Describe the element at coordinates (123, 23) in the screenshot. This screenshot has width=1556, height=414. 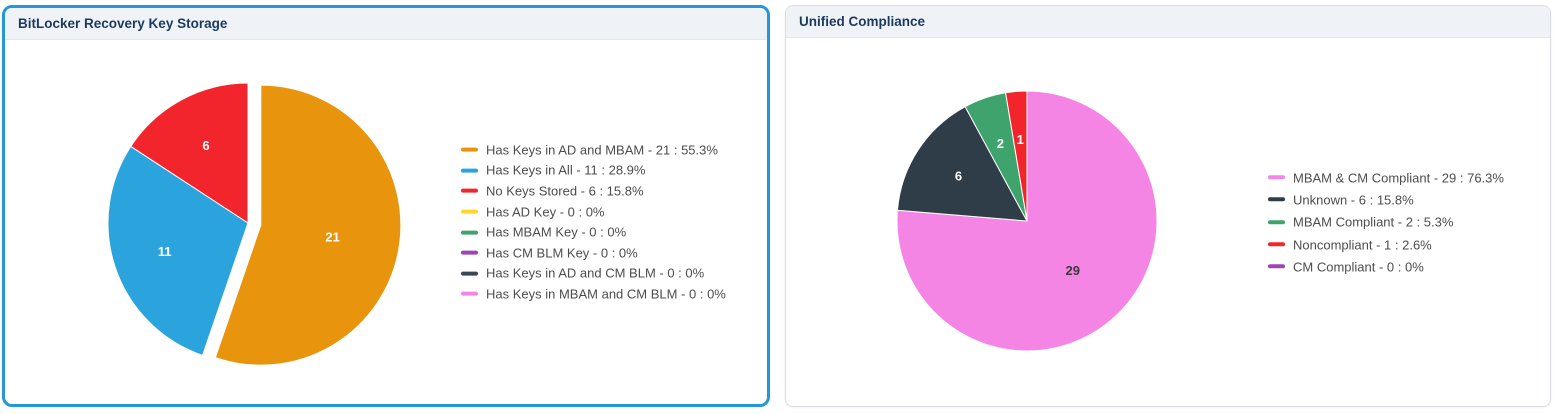
I see `panel-title: BitLocker Recovery Key Storage` at that location.